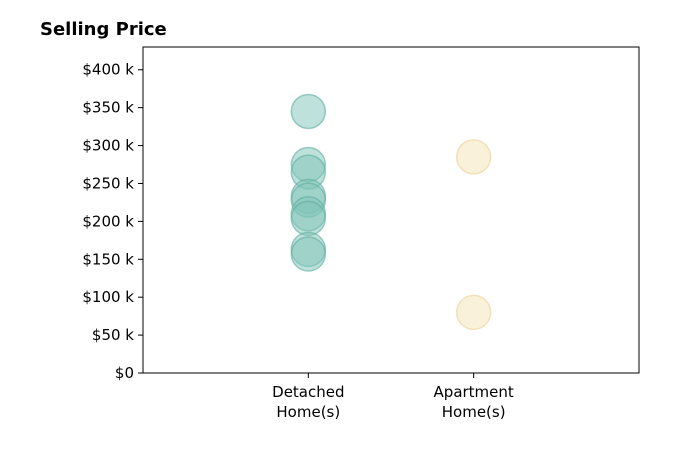 The width and height of the screenshot is (679, 462). What do you see at coordinates (124, 373) in the screenshot?
I see `y-tick-label: $0` at bounding box center [124, 373].